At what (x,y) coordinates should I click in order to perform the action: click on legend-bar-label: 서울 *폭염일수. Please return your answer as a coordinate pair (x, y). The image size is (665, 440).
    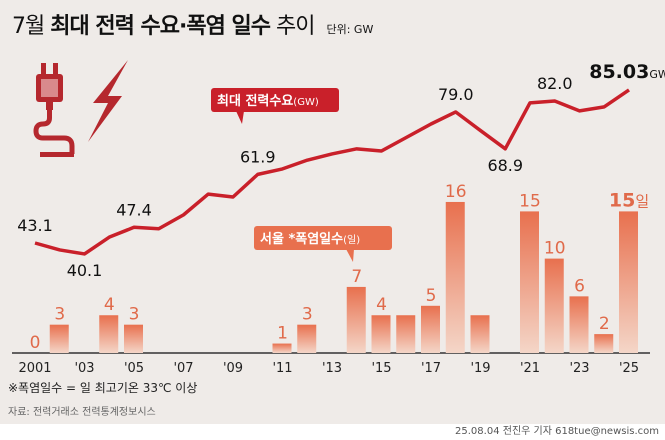
    Looking at the image, I should click on (301, 239).